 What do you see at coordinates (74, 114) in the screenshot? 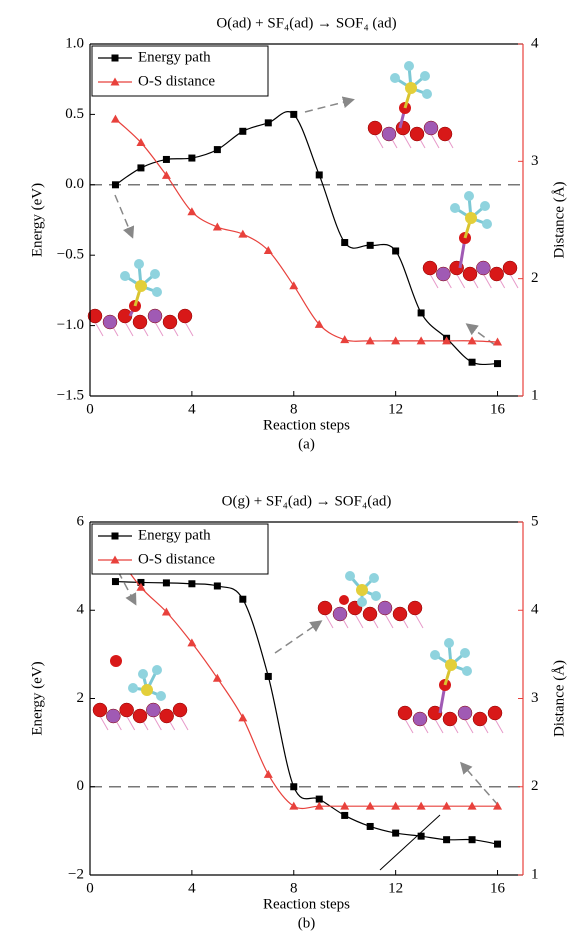
I see `y-tick-label: 0.5` at bounding box center [74, 114].